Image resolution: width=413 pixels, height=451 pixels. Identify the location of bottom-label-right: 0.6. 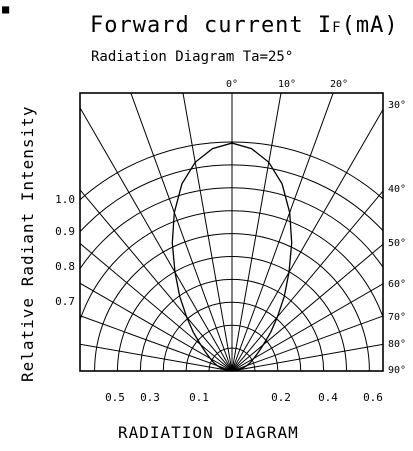
(373, 397).